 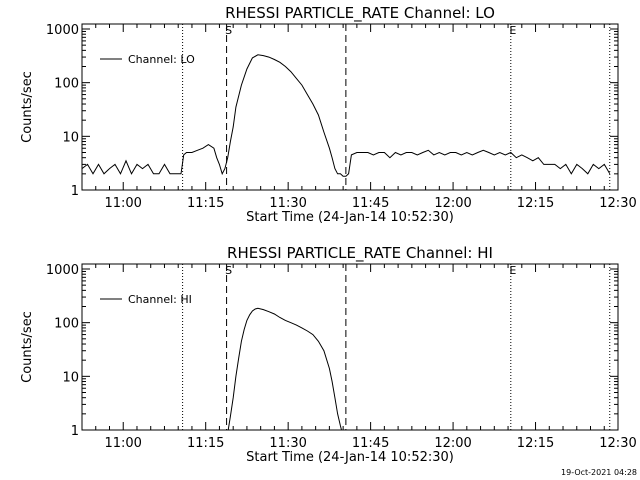 I want to click on chart-title: RHESSI PARTICLE_RATE Channel: LO, so click(x=360, y=13).